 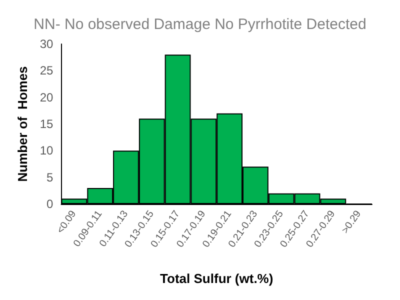 I want to click on y-axis-title: Number of Homes, so click(x=22, y=124).